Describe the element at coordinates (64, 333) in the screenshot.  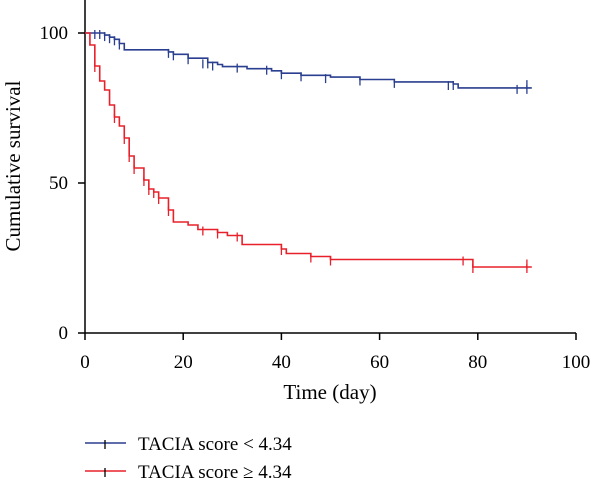
I see `y-tick-label: 0` at that location.